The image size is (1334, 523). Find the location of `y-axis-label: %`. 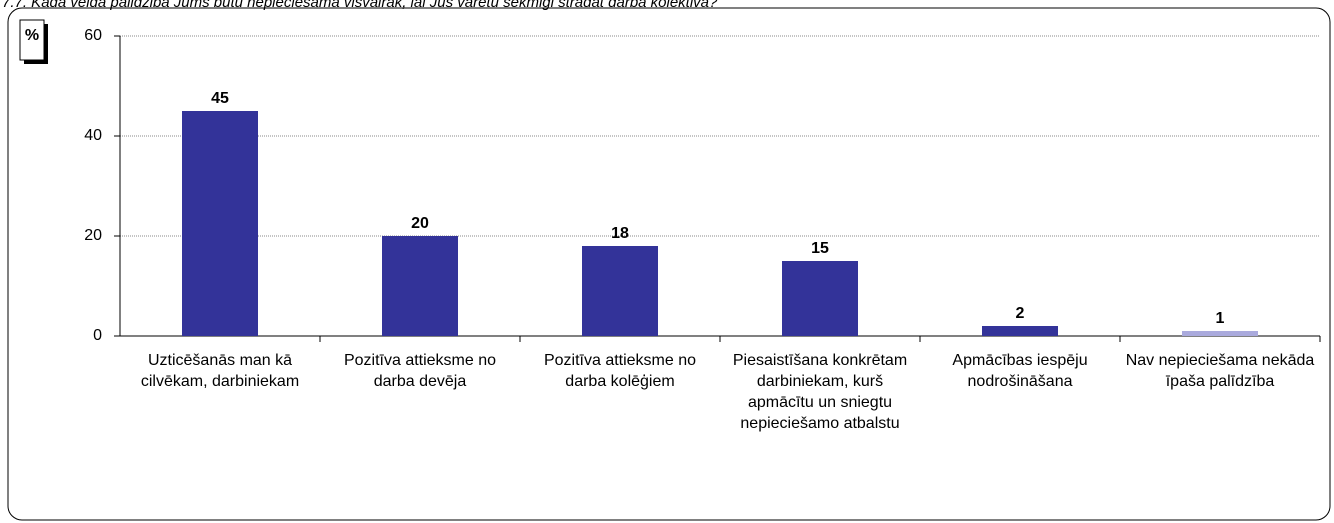

y-axis-label: % is located at coordinates (32, 35).